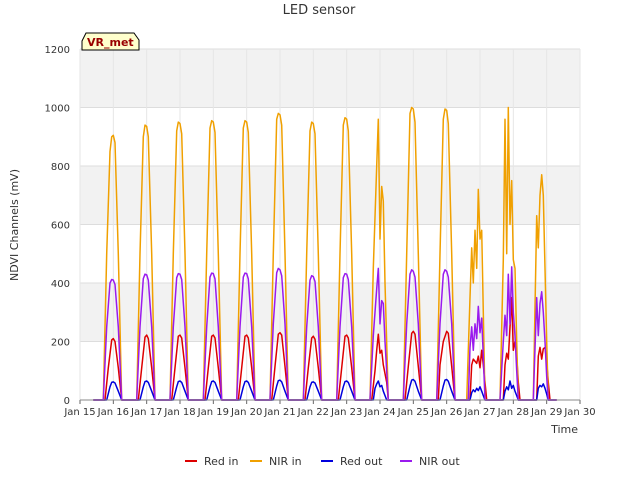  Describe the element at coordinates (14, 225) in the screenshot. I see `y-axis-label: NDVI Channels (mV)` at that location.